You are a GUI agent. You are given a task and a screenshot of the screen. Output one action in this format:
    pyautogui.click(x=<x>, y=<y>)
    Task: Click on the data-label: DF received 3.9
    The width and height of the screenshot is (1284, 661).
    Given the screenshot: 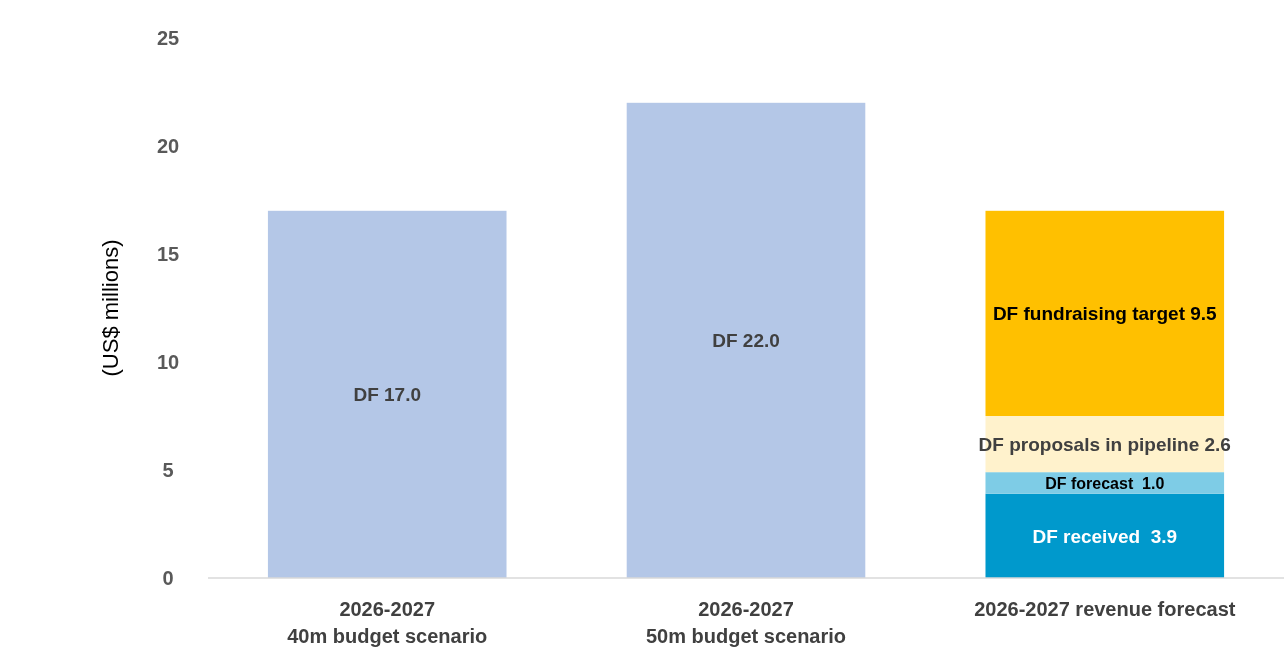 What is the action you would take?
    pyautogui.click(x=1105, y=536)
    